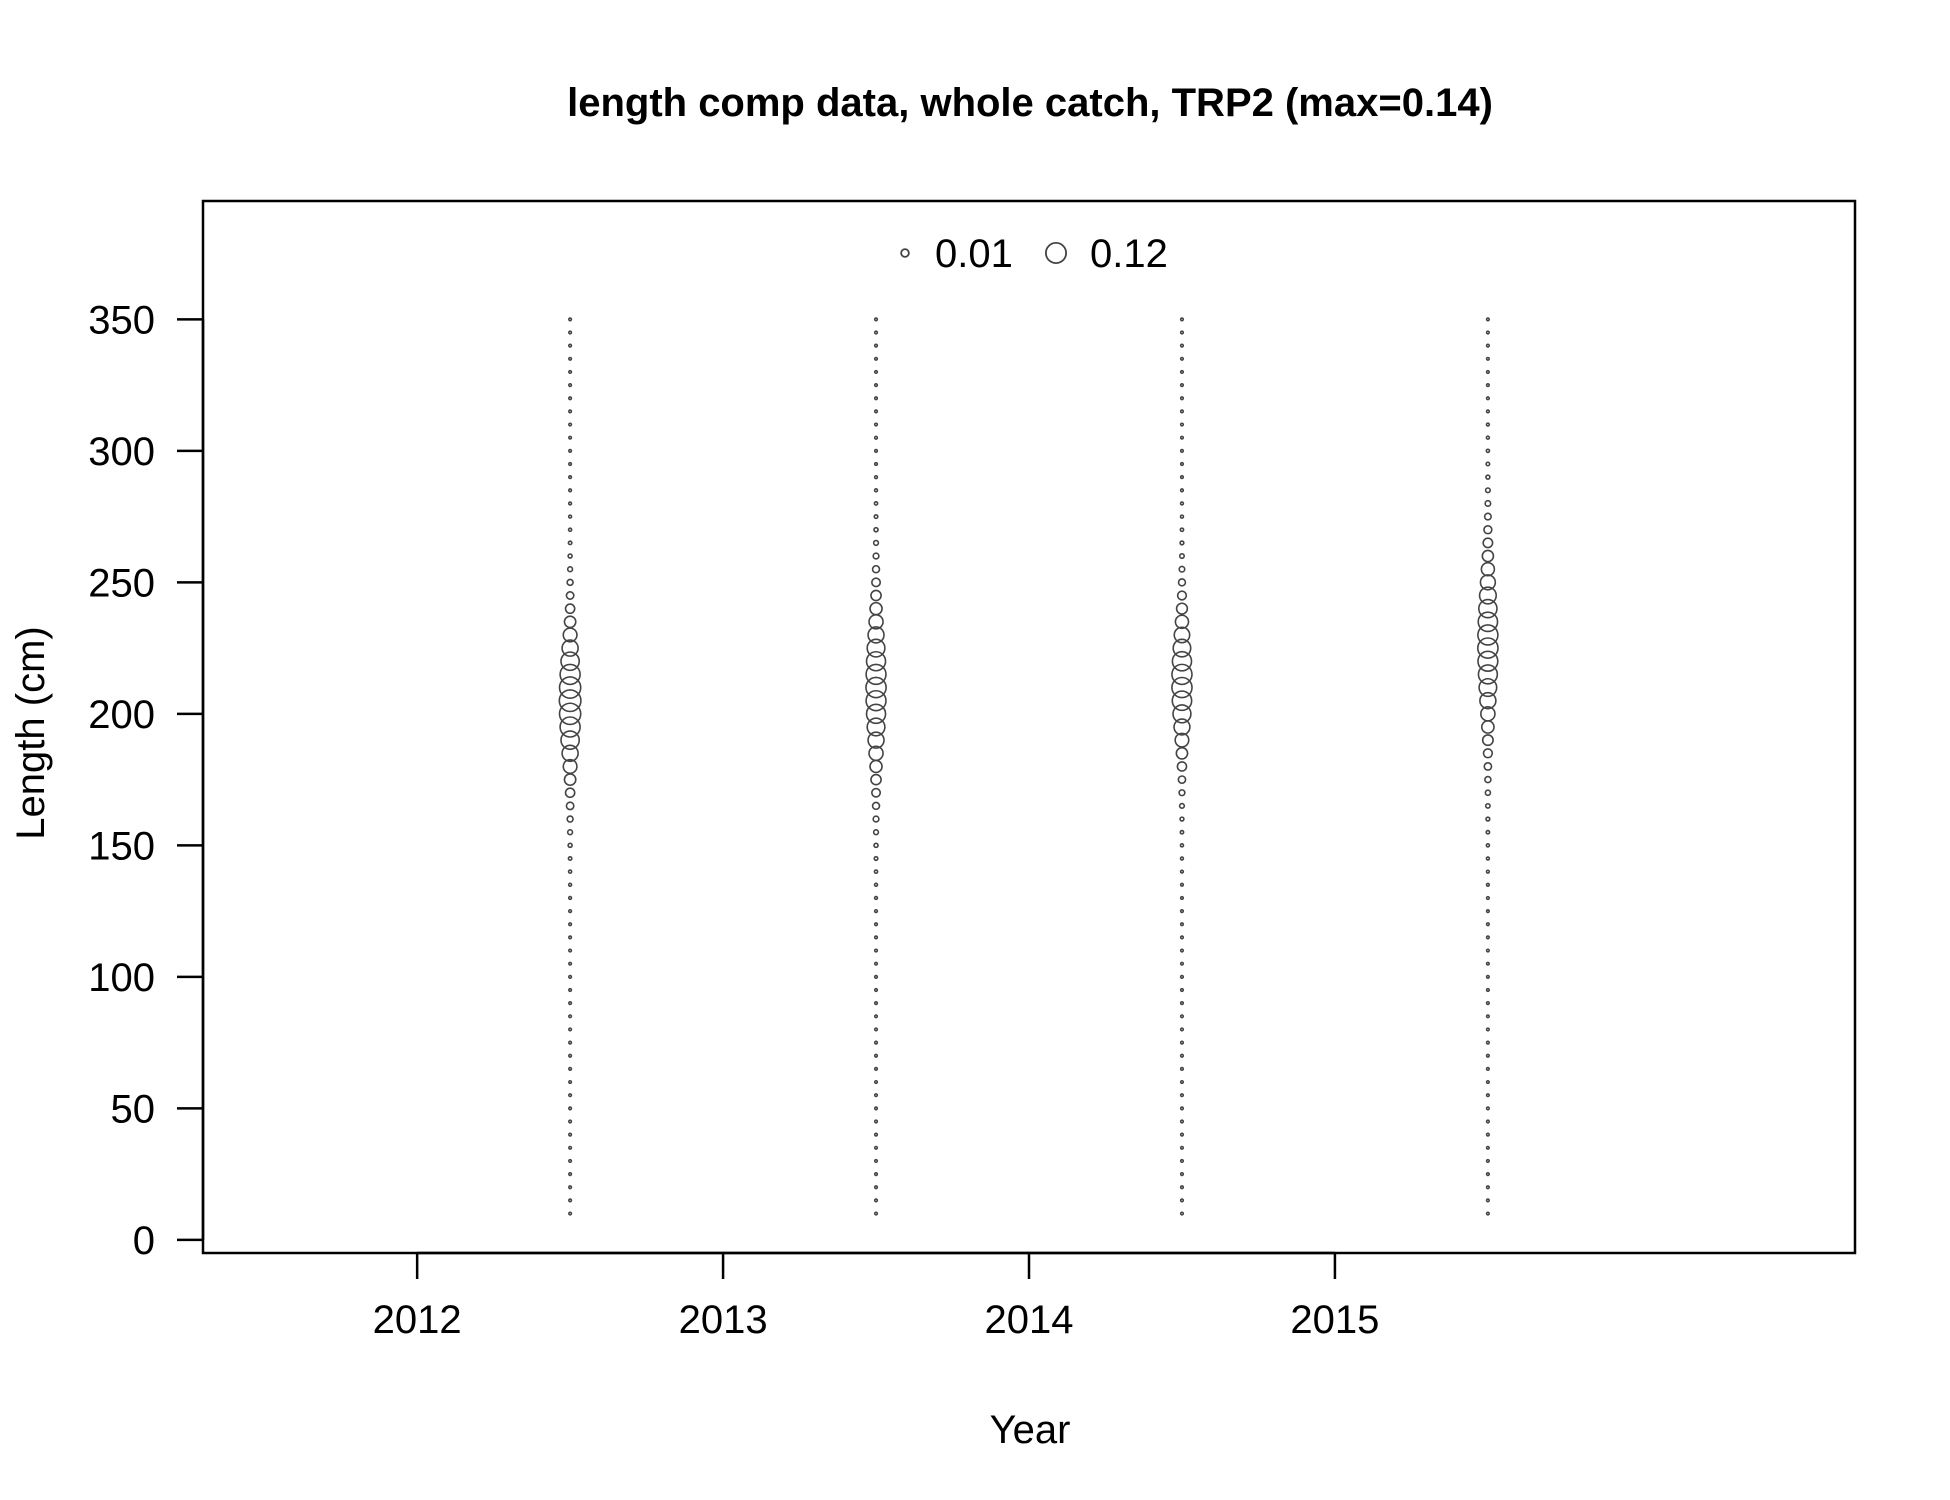 This screenshot has height=1500, width=1950. What do you see at coordinates (146, 780) in the screenshot?
I see `y-axis: 0 50 100 150 200 250 300 350` at bounding box center [146, 780].